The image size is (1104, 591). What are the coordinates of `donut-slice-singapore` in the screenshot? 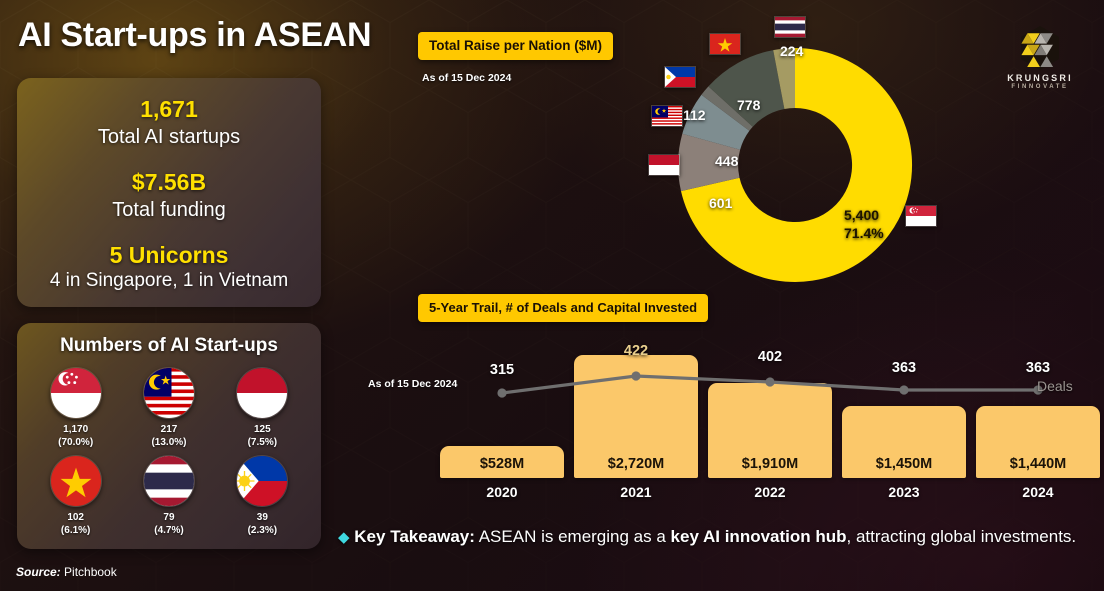 It's located at (797, 164).